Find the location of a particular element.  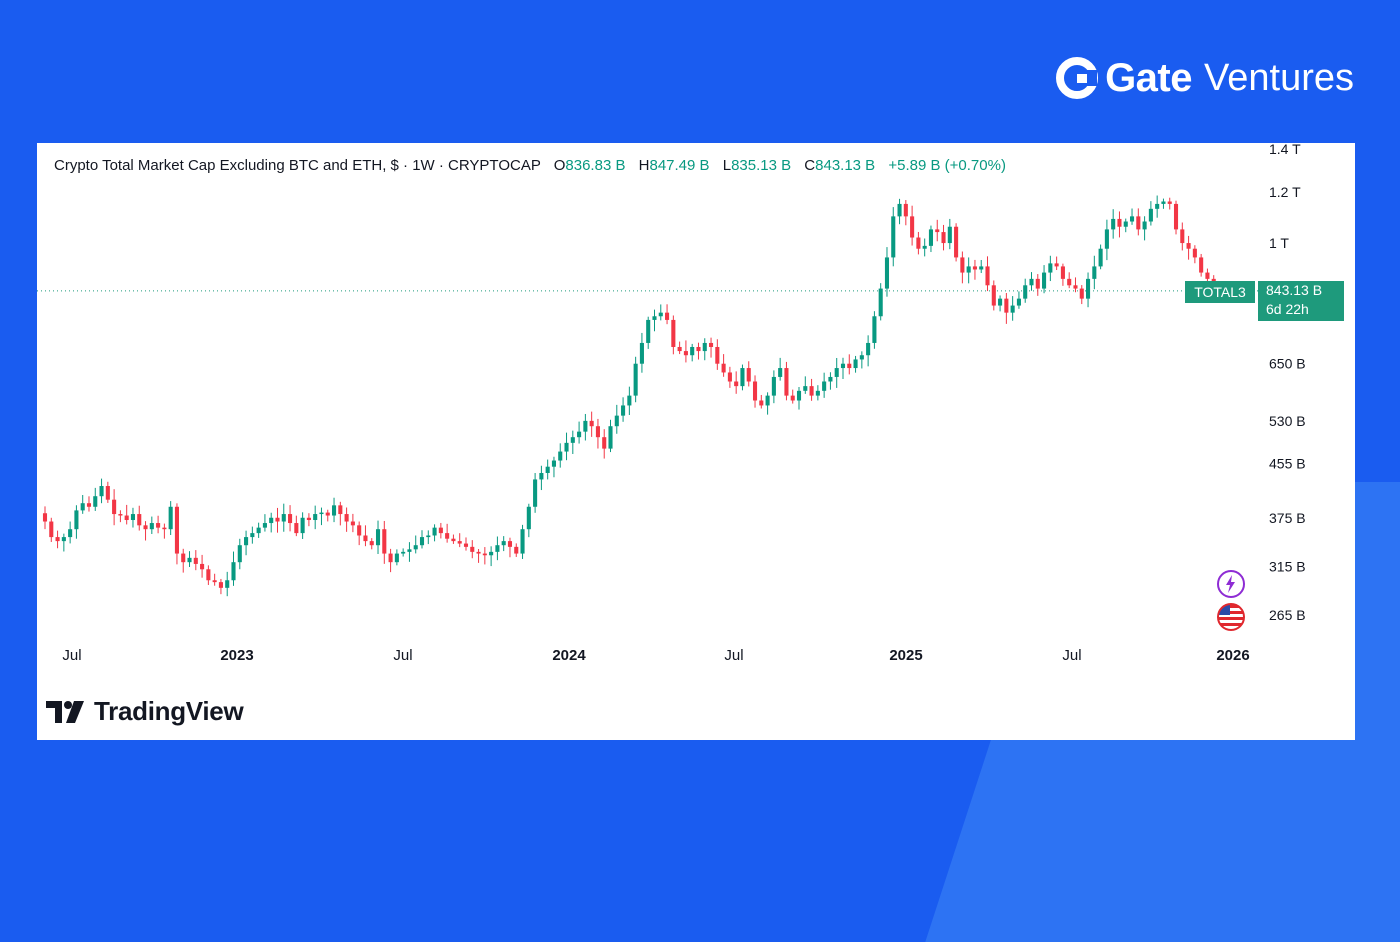

x-tick-label: 2023 is located at coordinates (236, 655).